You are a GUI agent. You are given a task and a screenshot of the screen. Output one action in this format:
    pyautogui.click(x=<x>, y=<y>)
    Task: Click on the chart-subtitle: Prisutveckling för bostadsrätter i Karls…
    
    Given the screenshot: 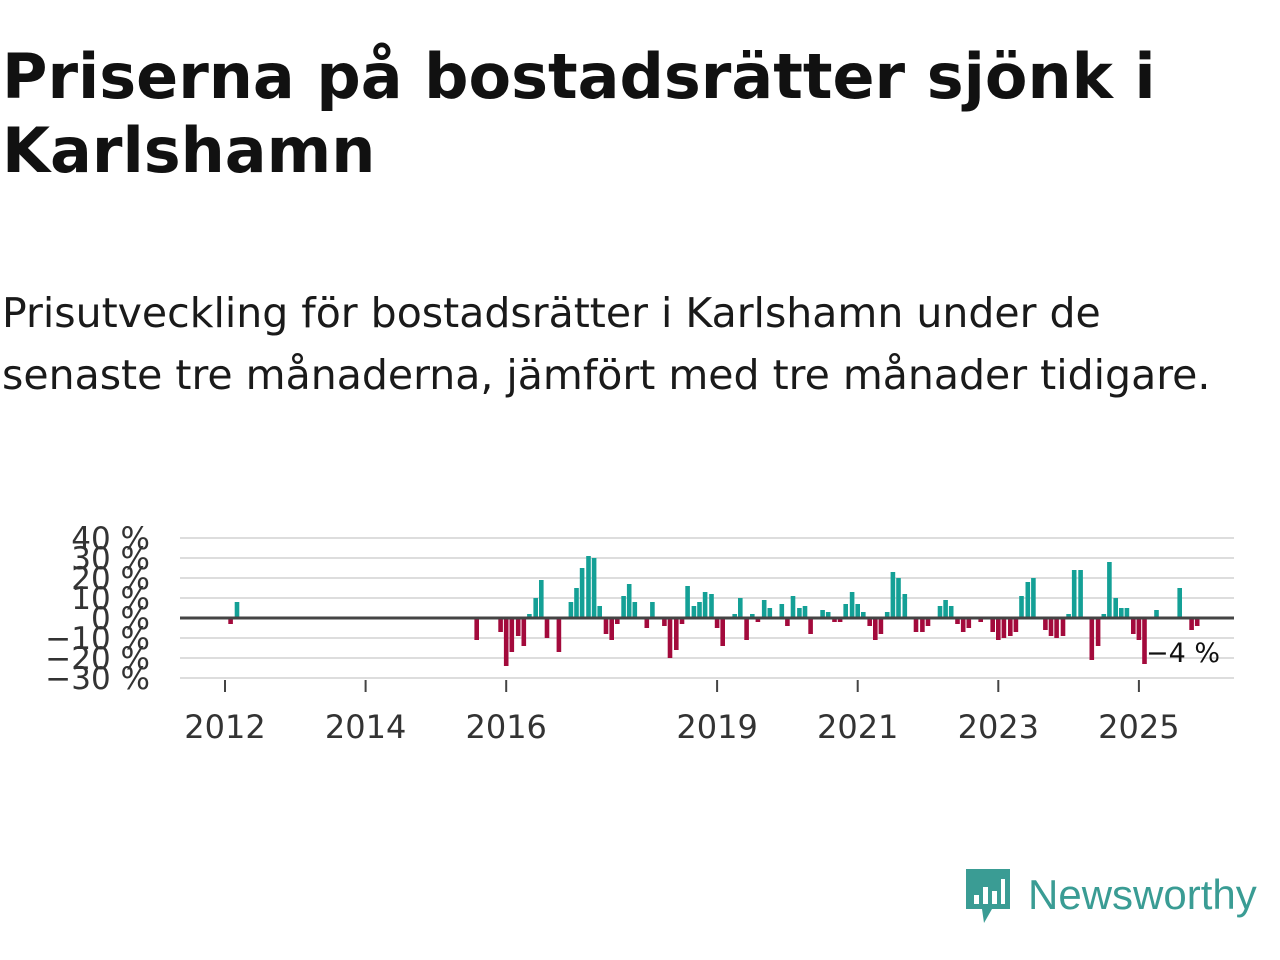 What is the action you would take?
    pyautogui.click(x=606, y=344)
    